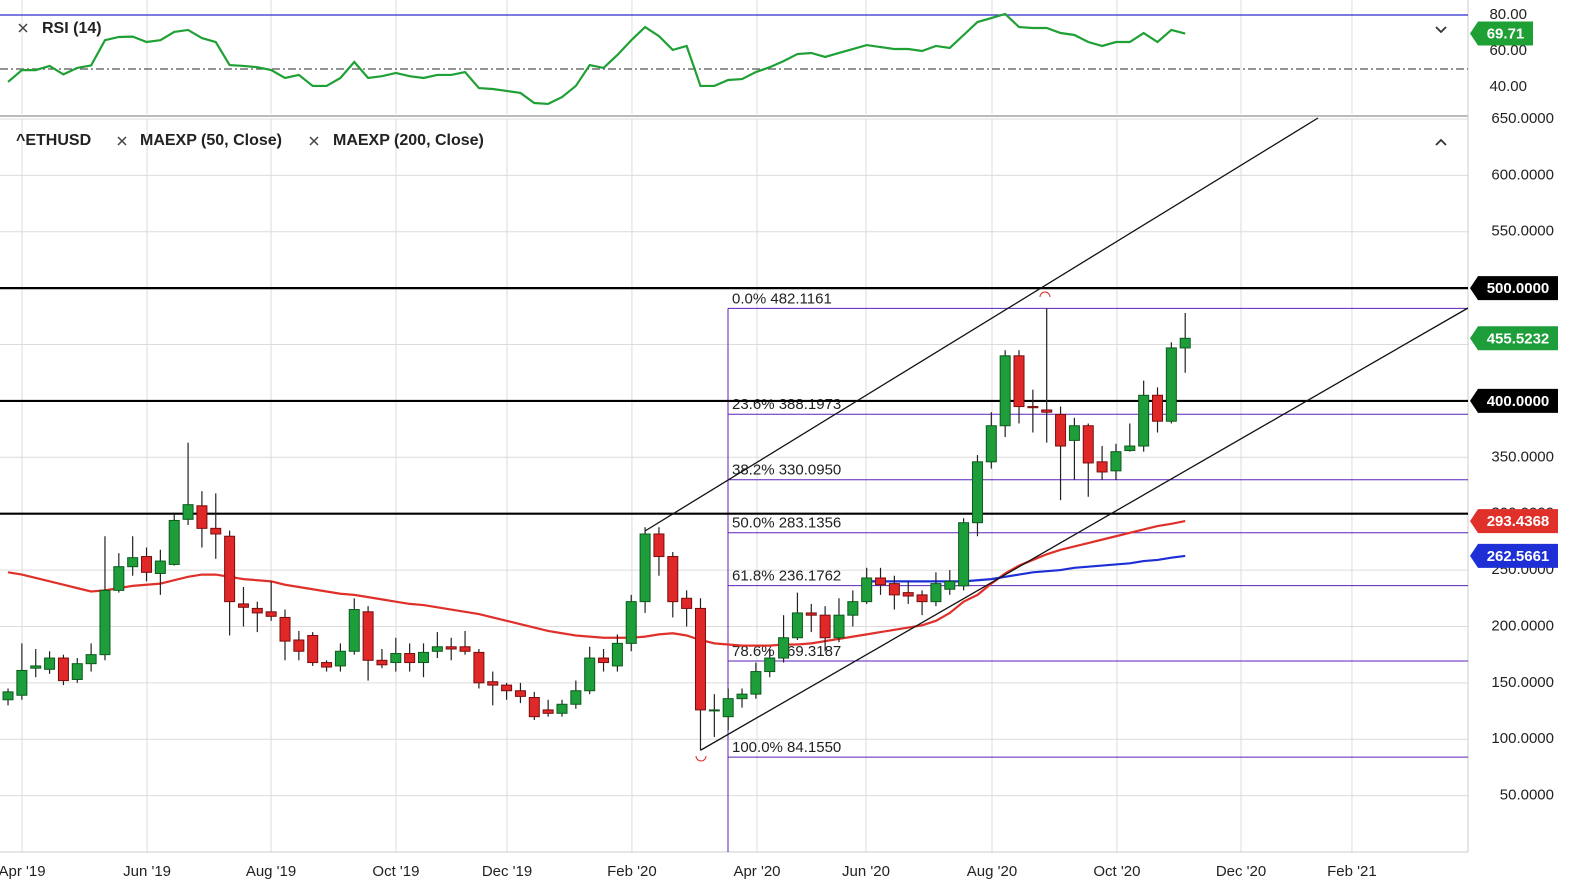  I want to click on fib-label: 0.0% 482.1161, so click(782, 298).